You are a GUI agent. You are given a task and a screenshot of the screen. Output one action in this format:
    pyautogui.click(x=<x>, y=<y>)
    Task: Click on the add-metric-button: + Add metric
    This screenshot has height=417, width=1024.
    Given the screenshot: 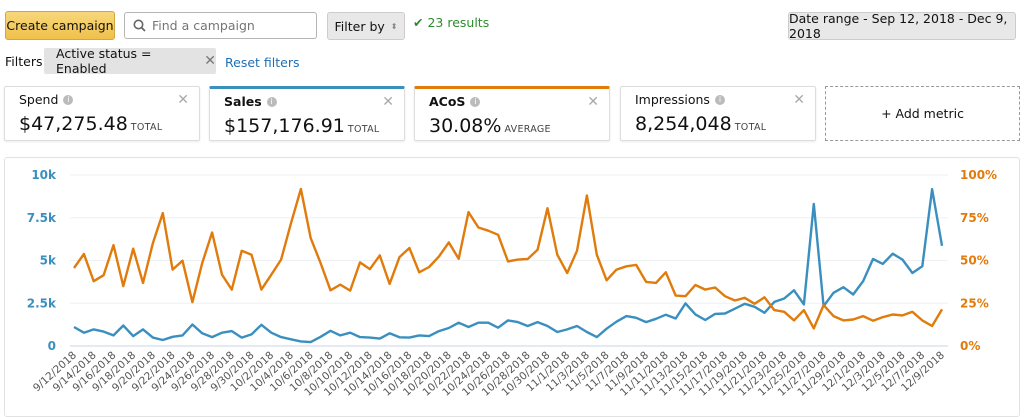 What is the action you would take?
    pyautogui.click(x=922, y=113)
    